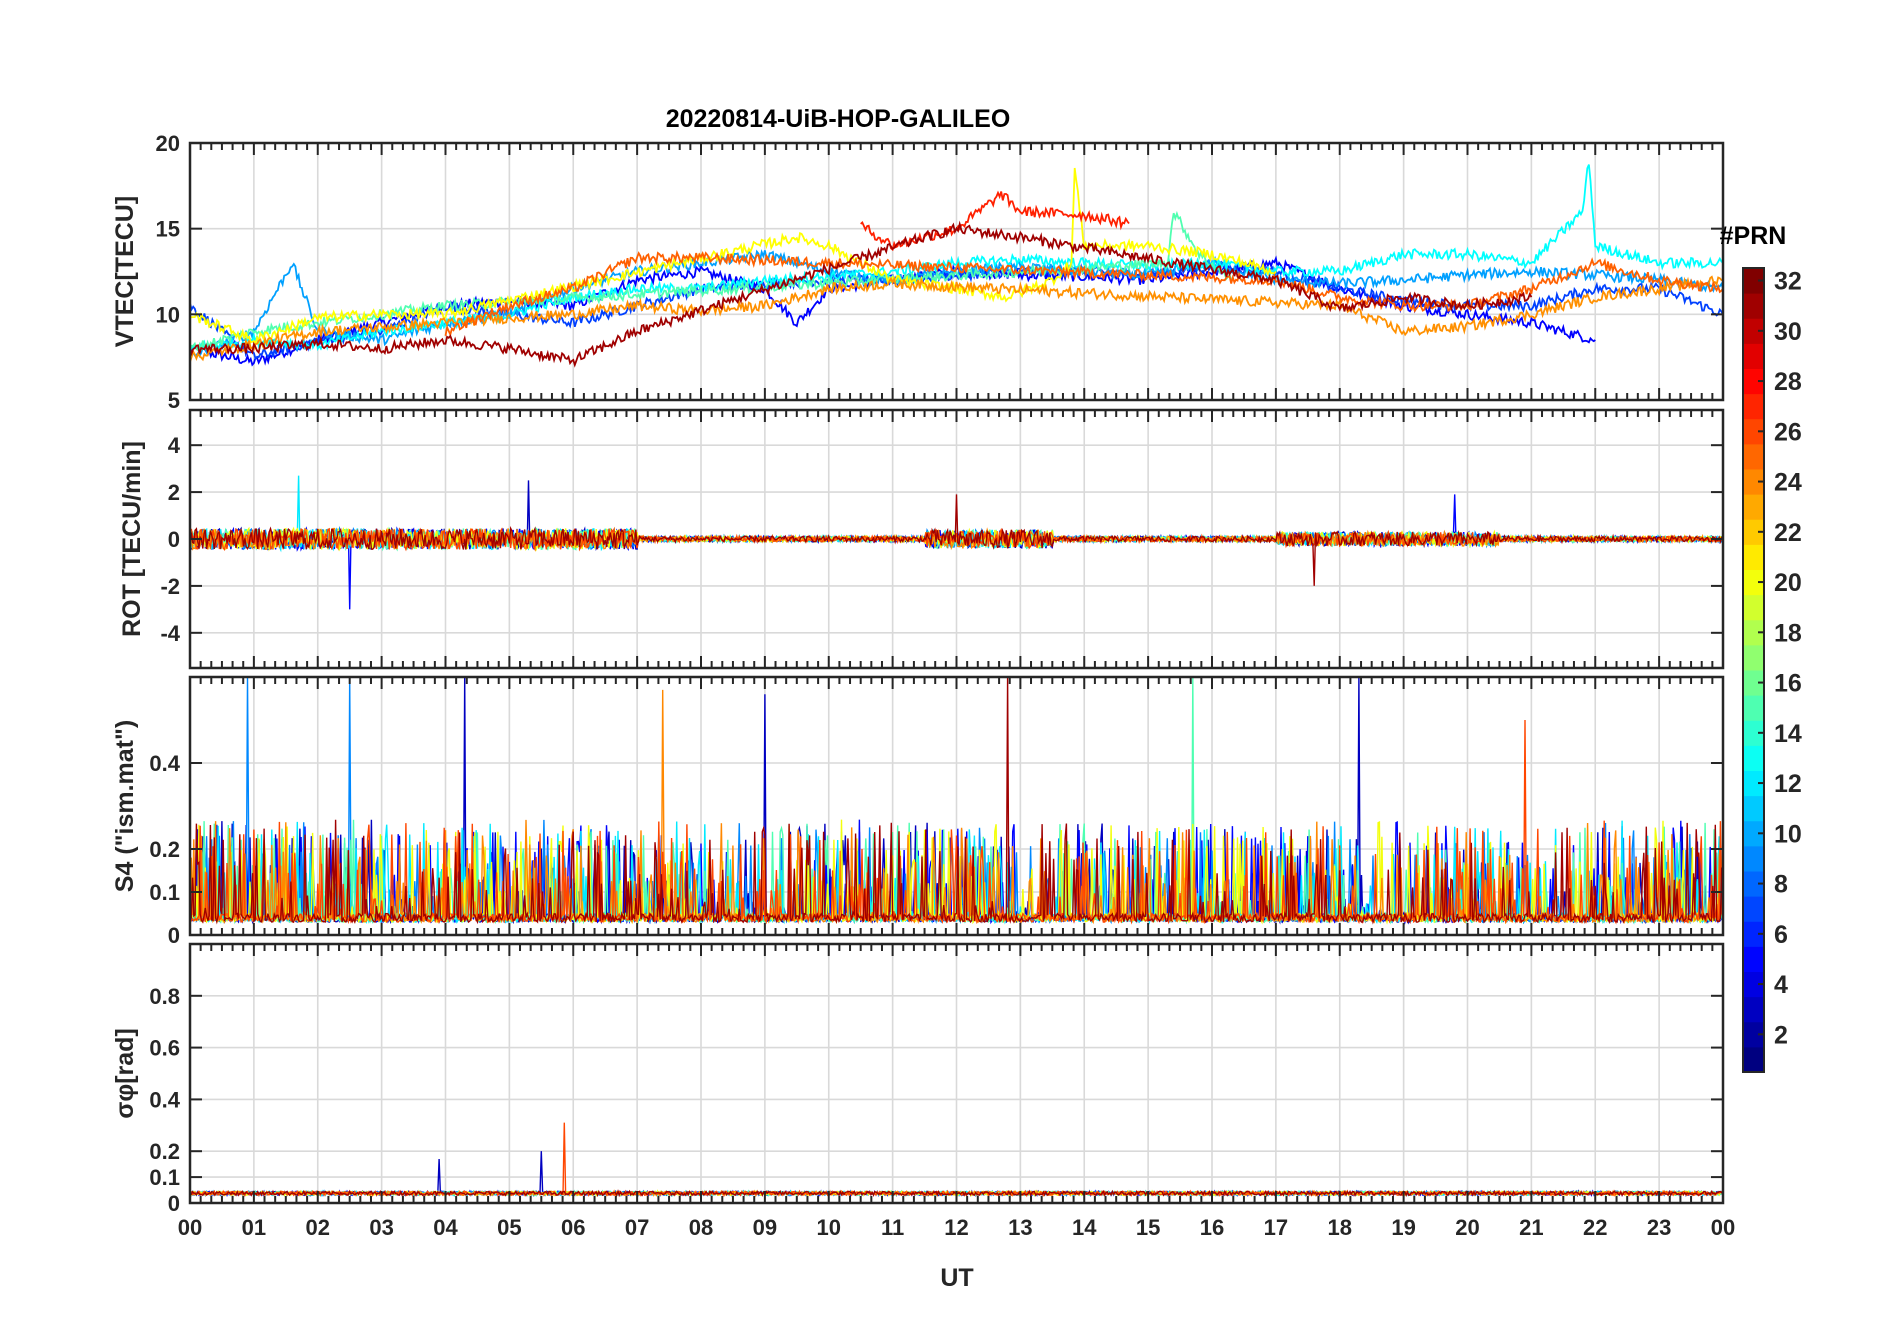  What do you see at coordinates (1531, 1227) in the screenshot?
I see `x-tick-label: 21` at bounding box center [1531, 1227].